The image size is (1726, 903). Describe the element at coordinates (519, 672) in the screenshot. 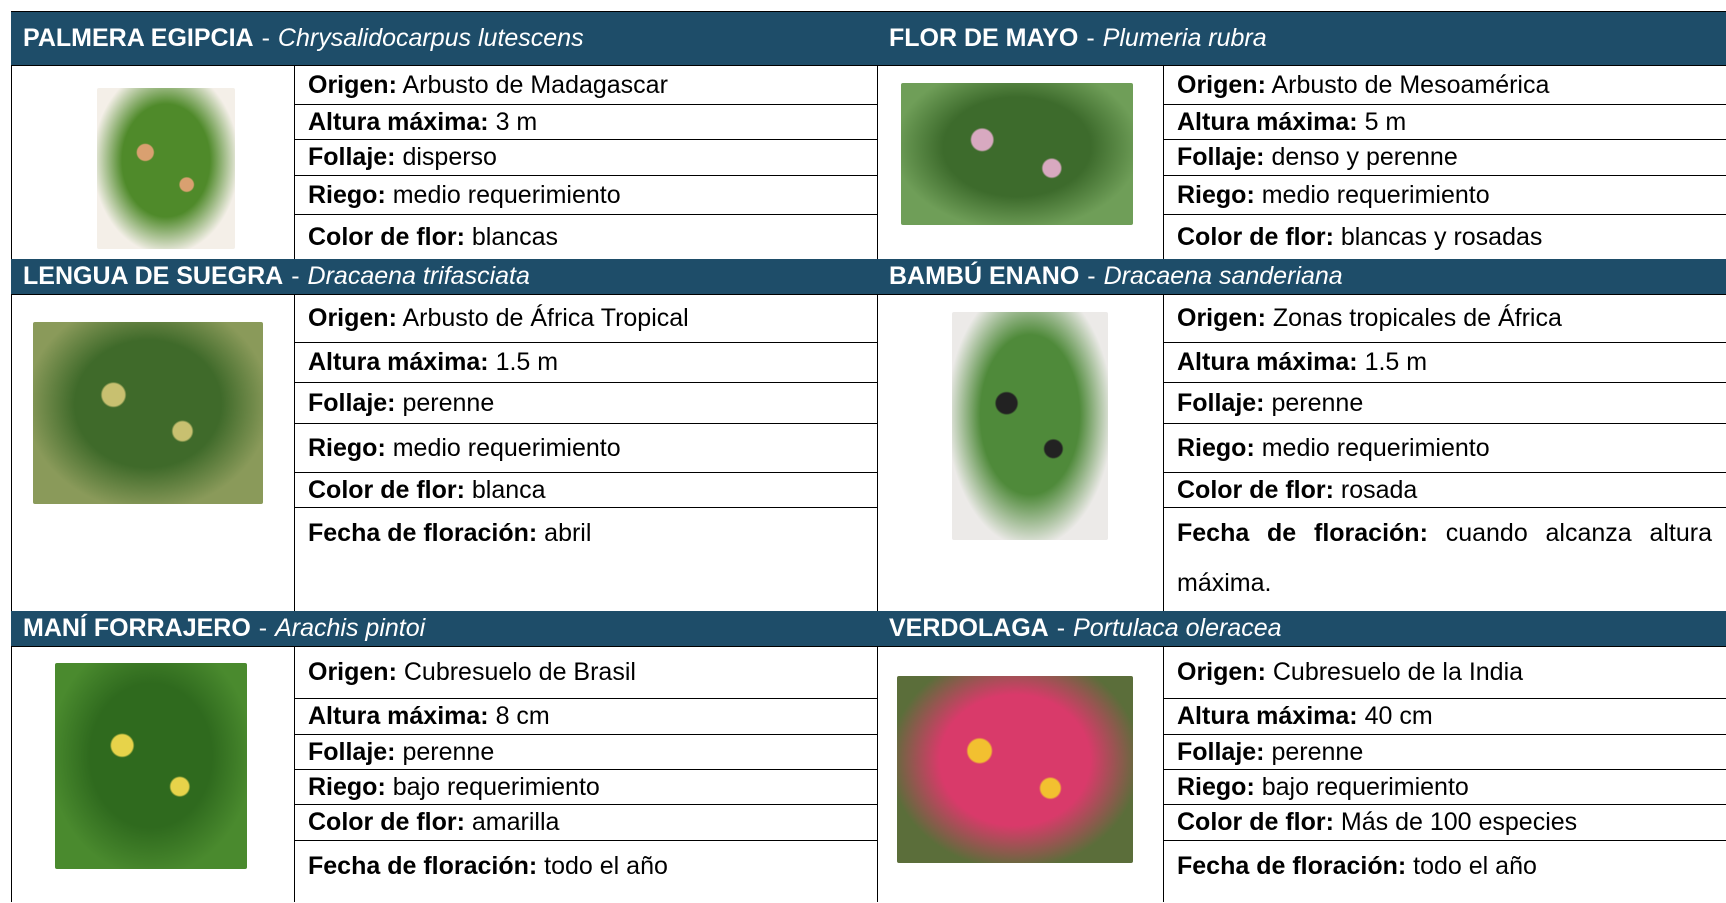

I see `field-value: Cubresuelo de Brasil` at that location.